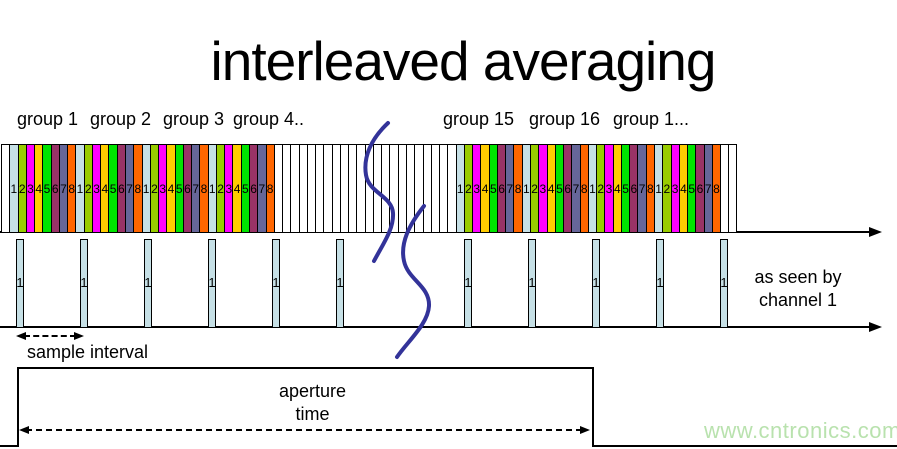  Describe the element at coordinates (593, 407) in the screenshot. I see `aperture-pulse-fall-edge` at that location.